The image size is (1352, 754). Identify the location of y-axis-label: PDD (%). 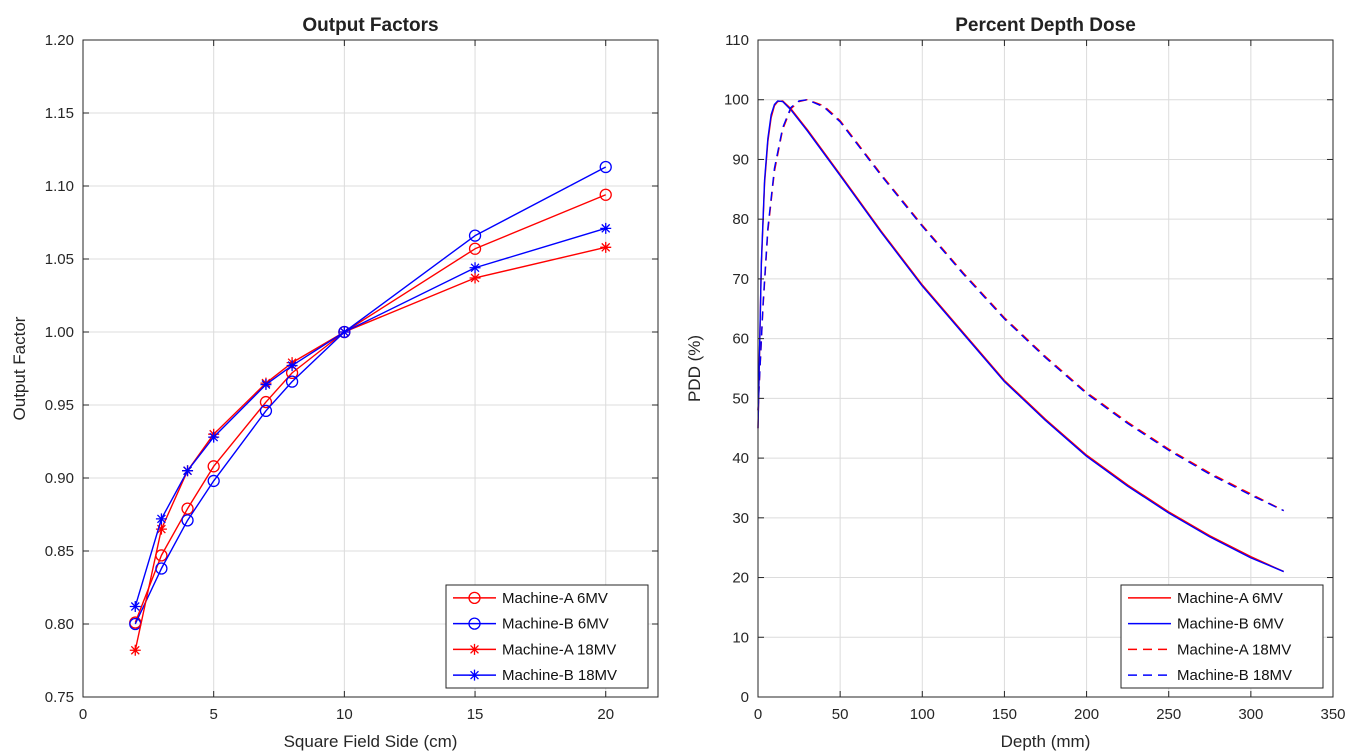
(694, 368).